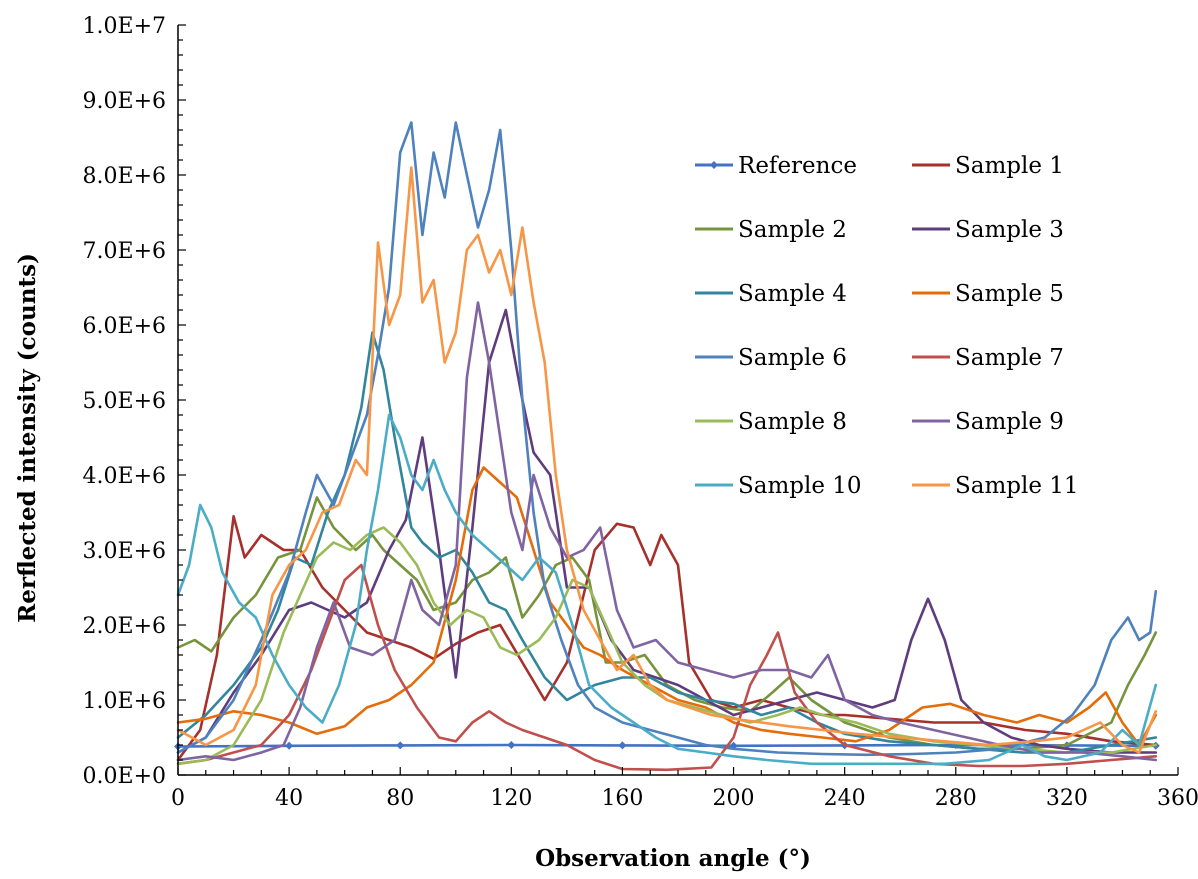 The height and width of the screenshot is (879, 1198). I want to click on y-tick-label: 1.0E+6, so click(124, 701).